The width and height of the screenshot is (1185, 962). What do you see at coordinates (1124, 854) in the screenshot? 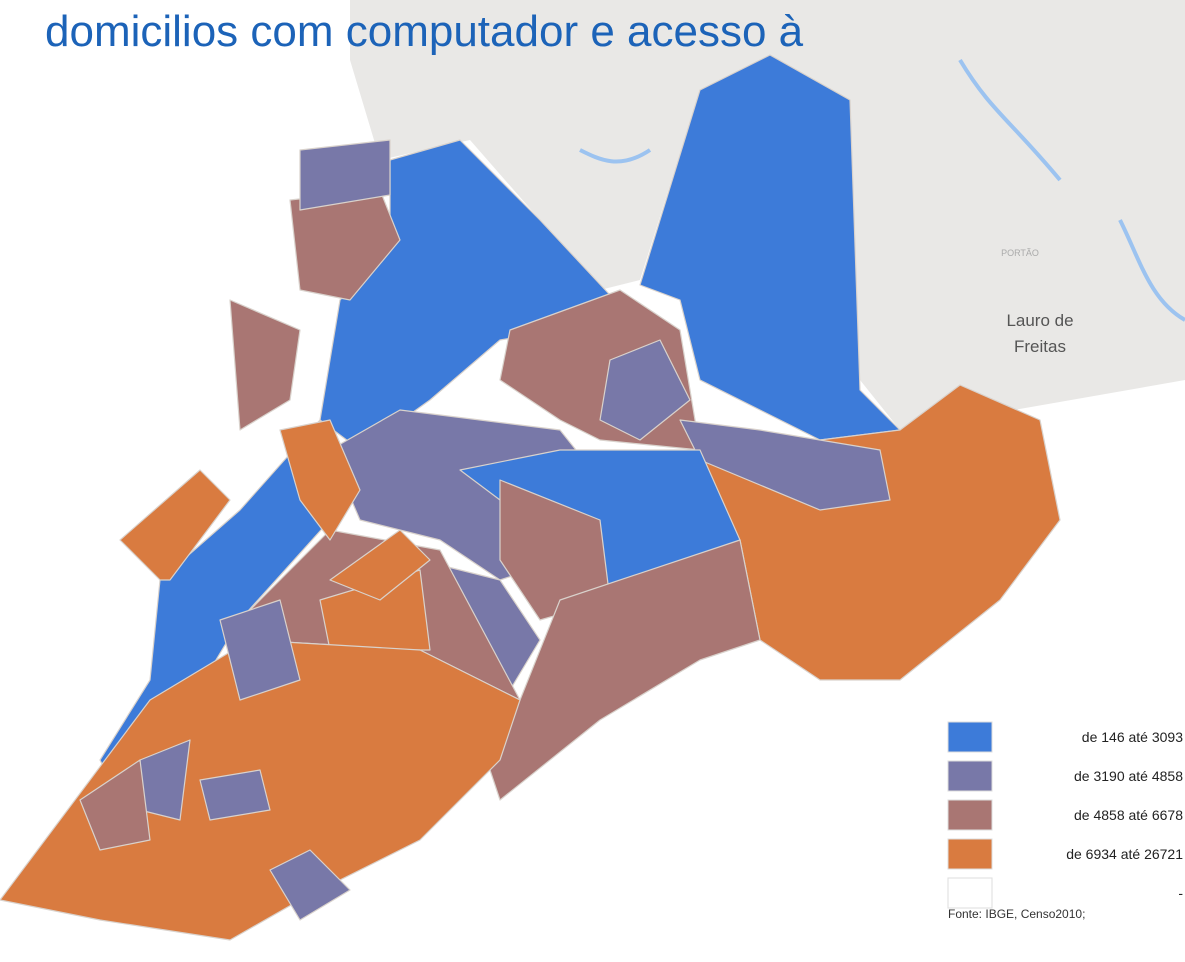
I see `legend-label: de 6934 até 26721` at bounding box center [1124, 854].